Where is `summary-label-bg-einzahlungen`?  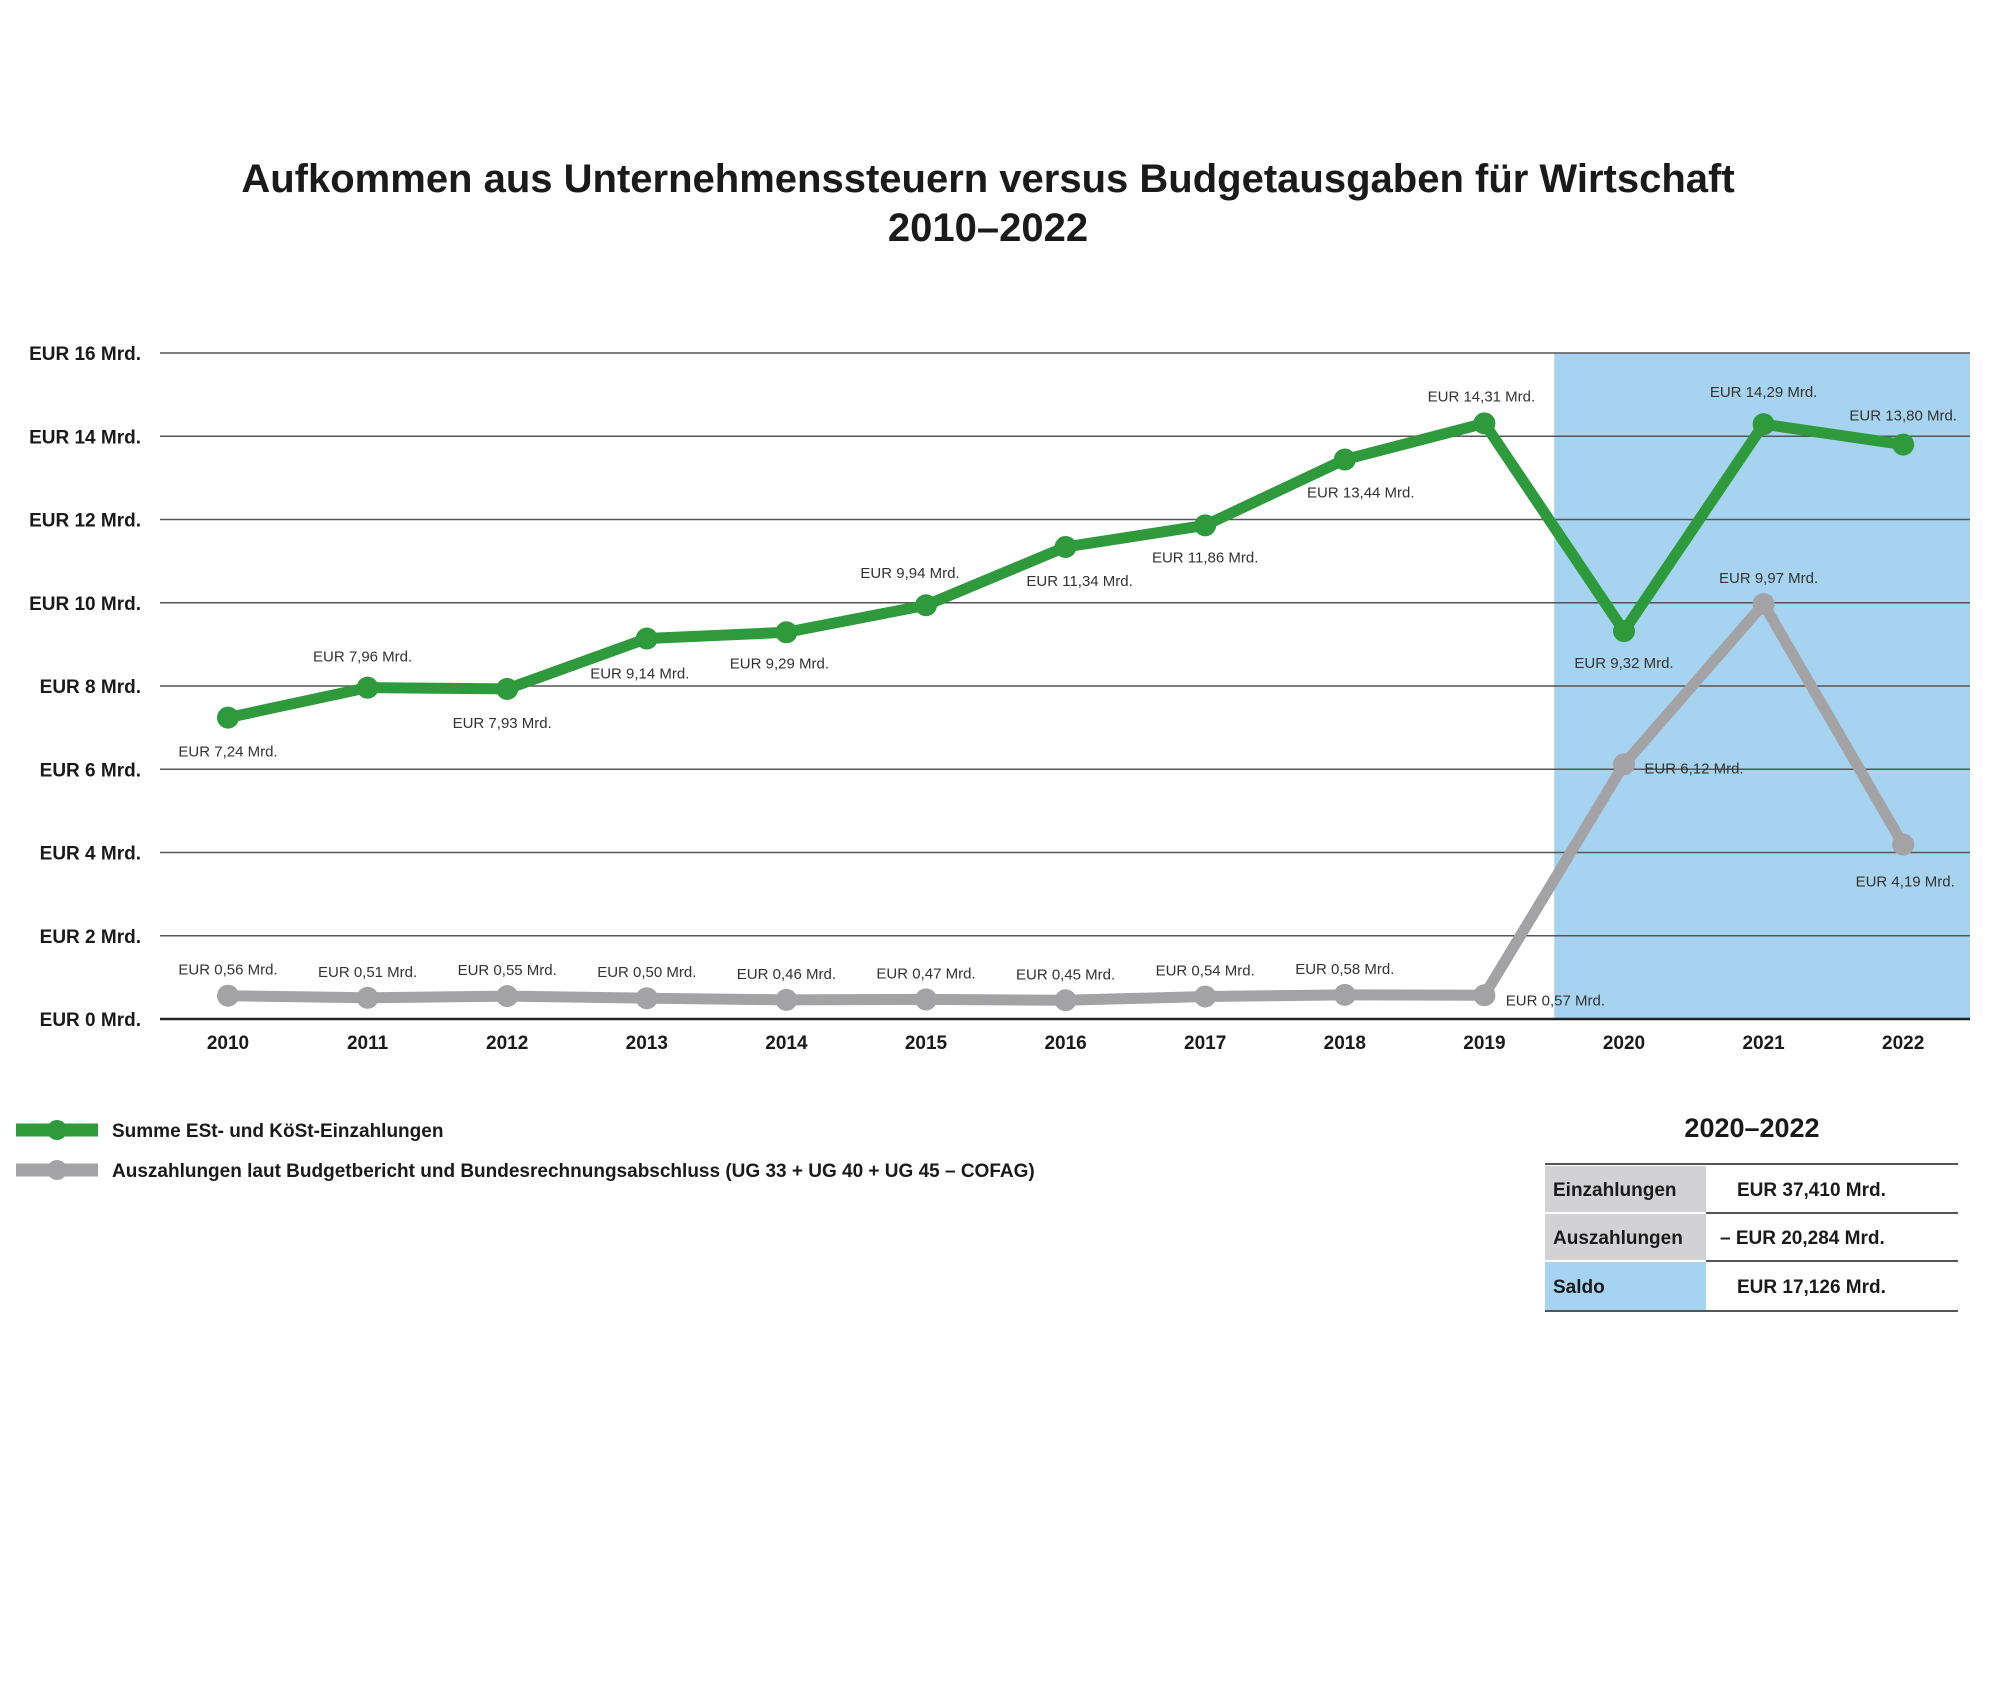
summary-label-bg-einzahlungen is located at coordinates (1625, 1189).